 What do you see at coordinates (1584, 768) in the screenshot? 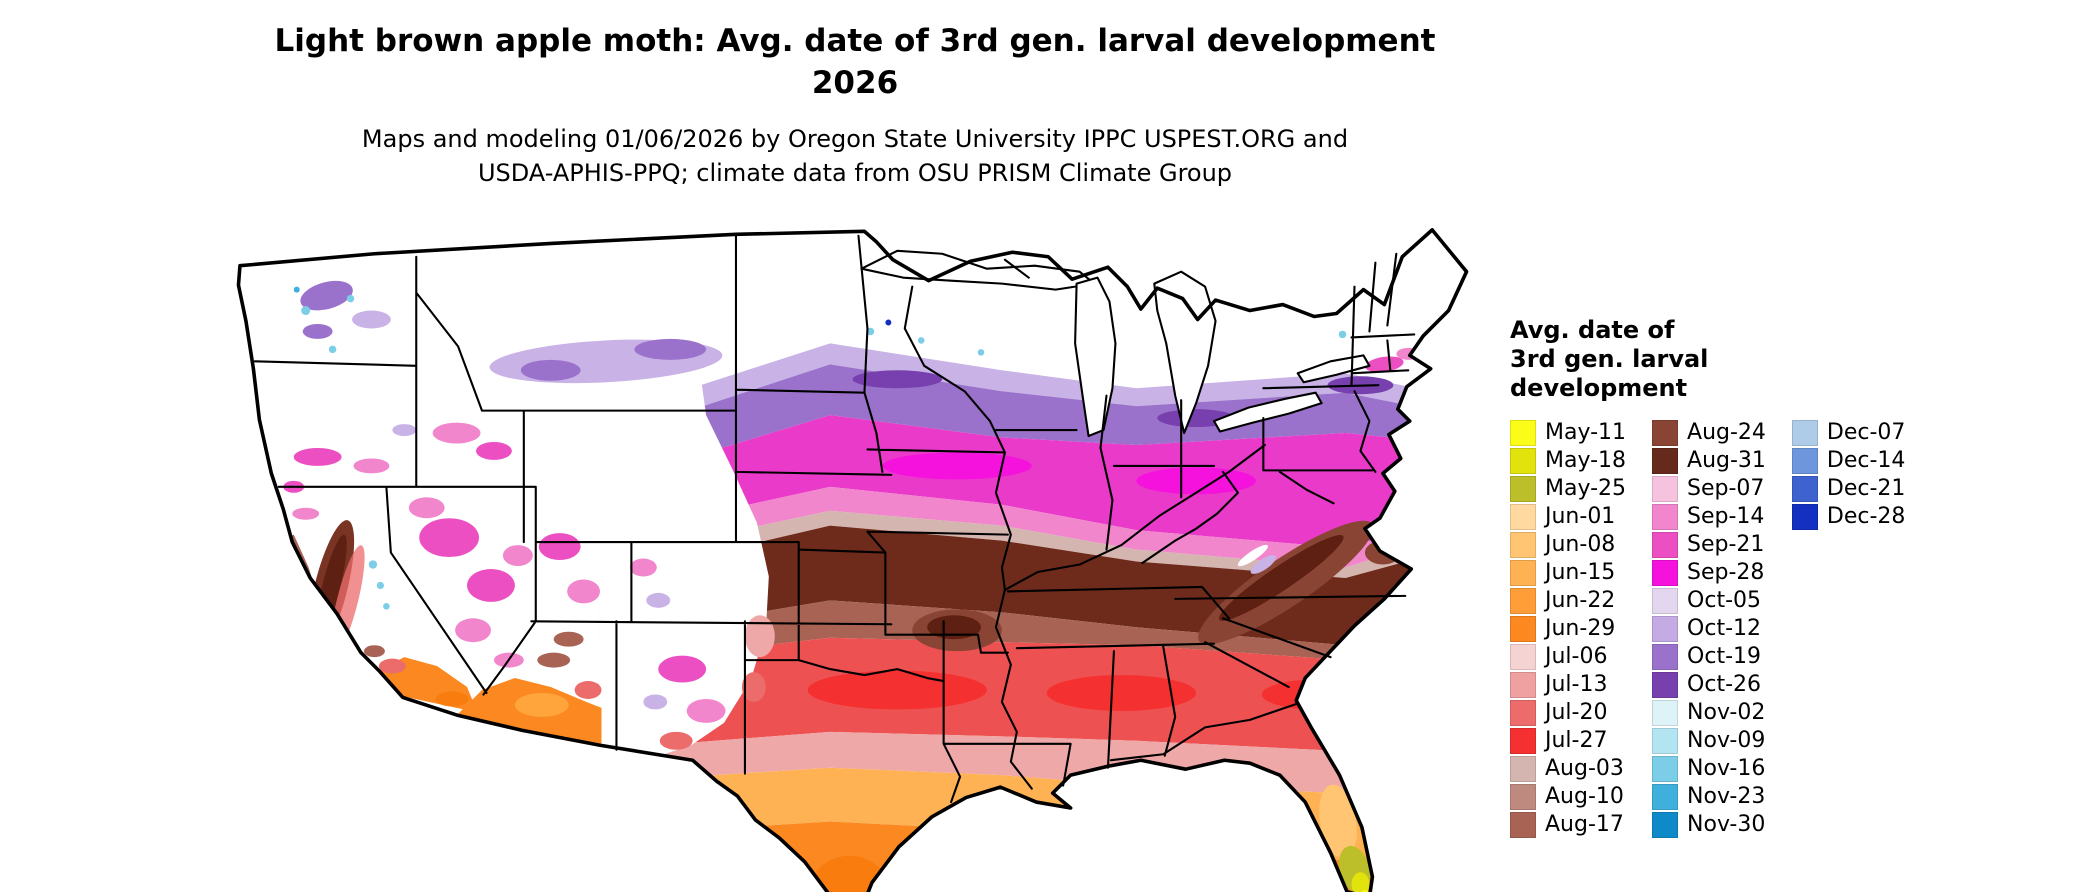
I see `legend-label: Aug-03` at bounding box center [1584, 768].